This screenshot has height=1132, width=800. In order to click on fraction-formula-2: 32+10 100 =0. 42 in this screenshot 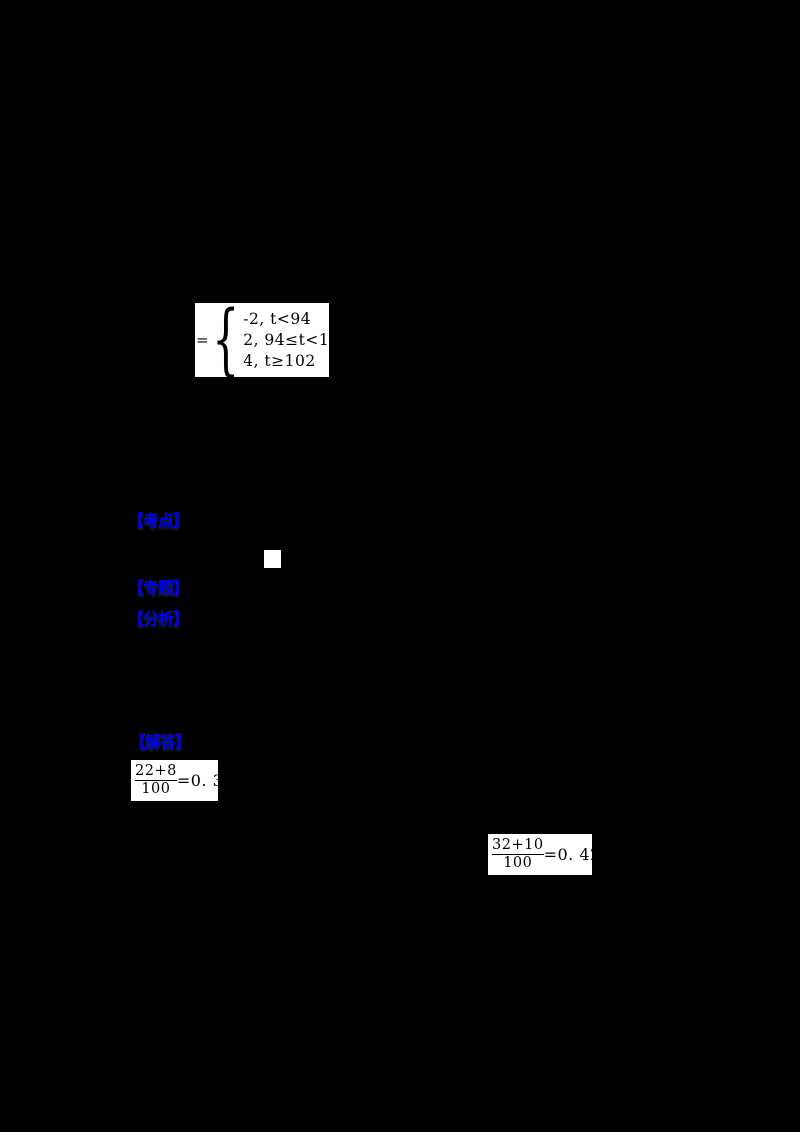, I will do `click(544, 854)`.